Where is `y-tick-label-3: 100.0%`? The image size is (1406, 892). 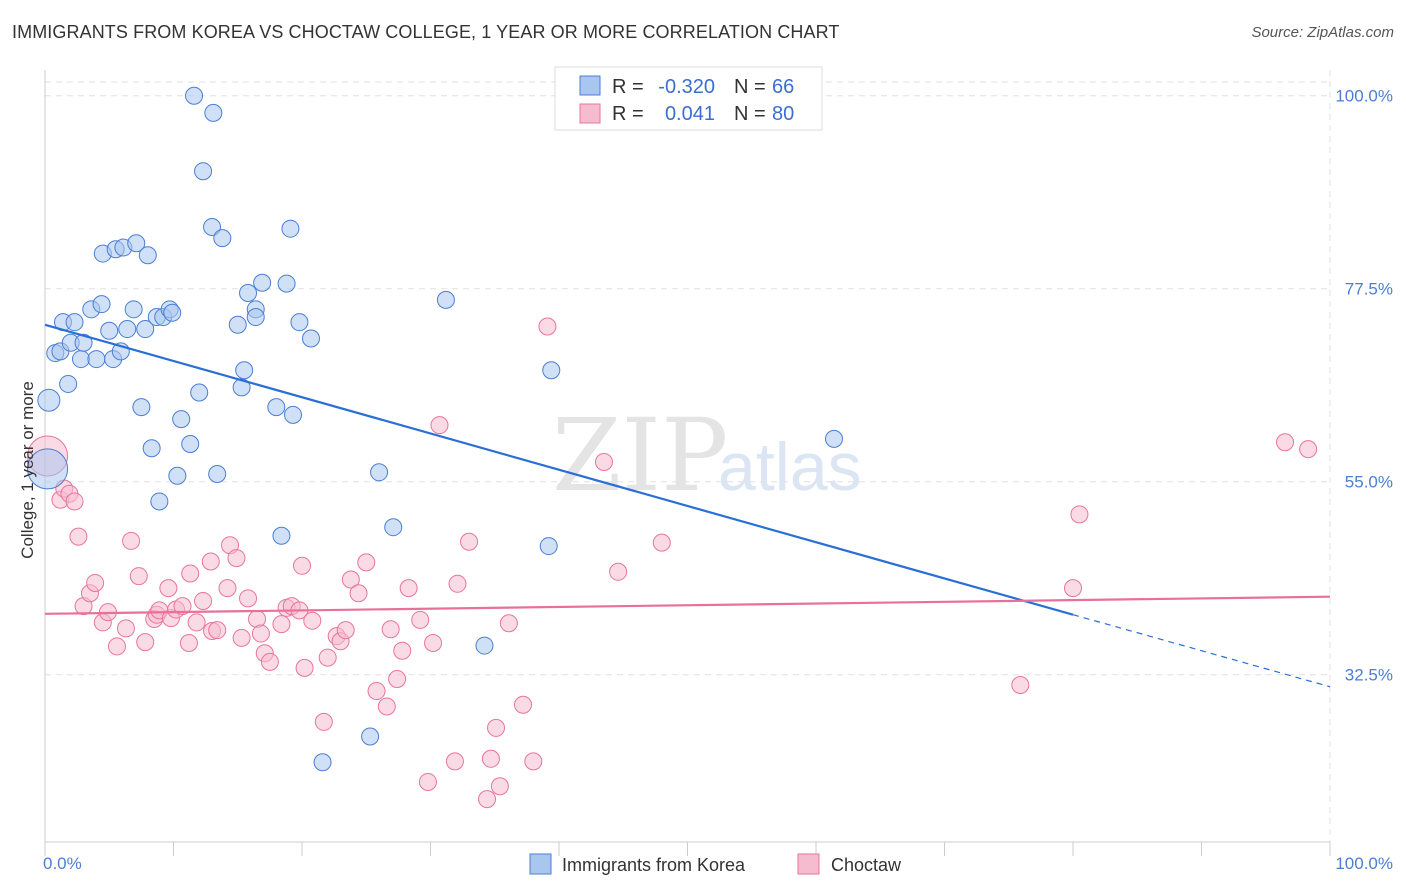 y-tick-label-3: 100.0% is located at coordinates (1364, 96).